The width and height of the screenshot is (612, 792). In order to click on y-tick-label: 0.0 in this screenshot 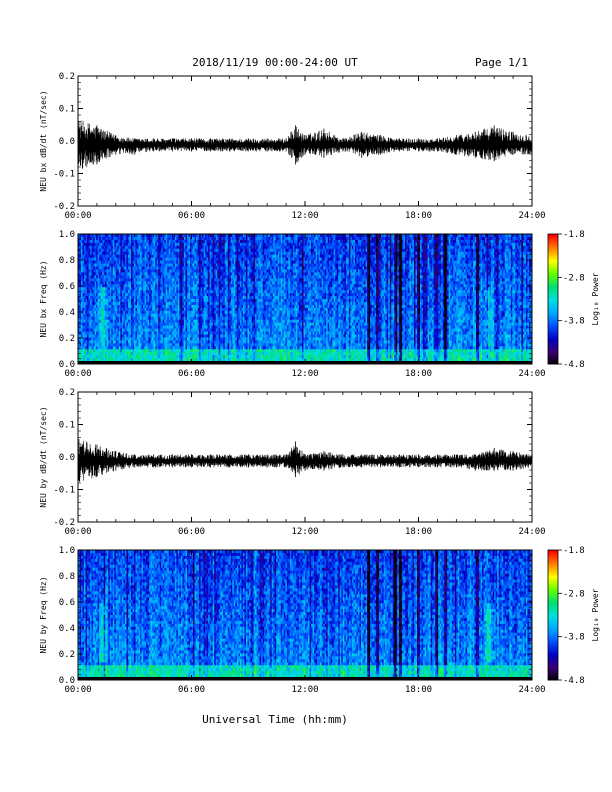, I will do `click(67, 142)`.